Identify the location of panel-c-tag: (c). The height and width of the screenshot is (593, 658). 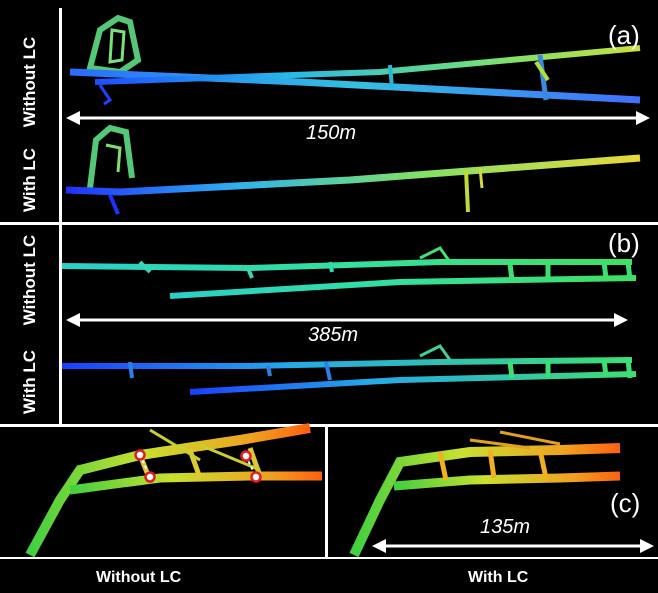
(625, 503).